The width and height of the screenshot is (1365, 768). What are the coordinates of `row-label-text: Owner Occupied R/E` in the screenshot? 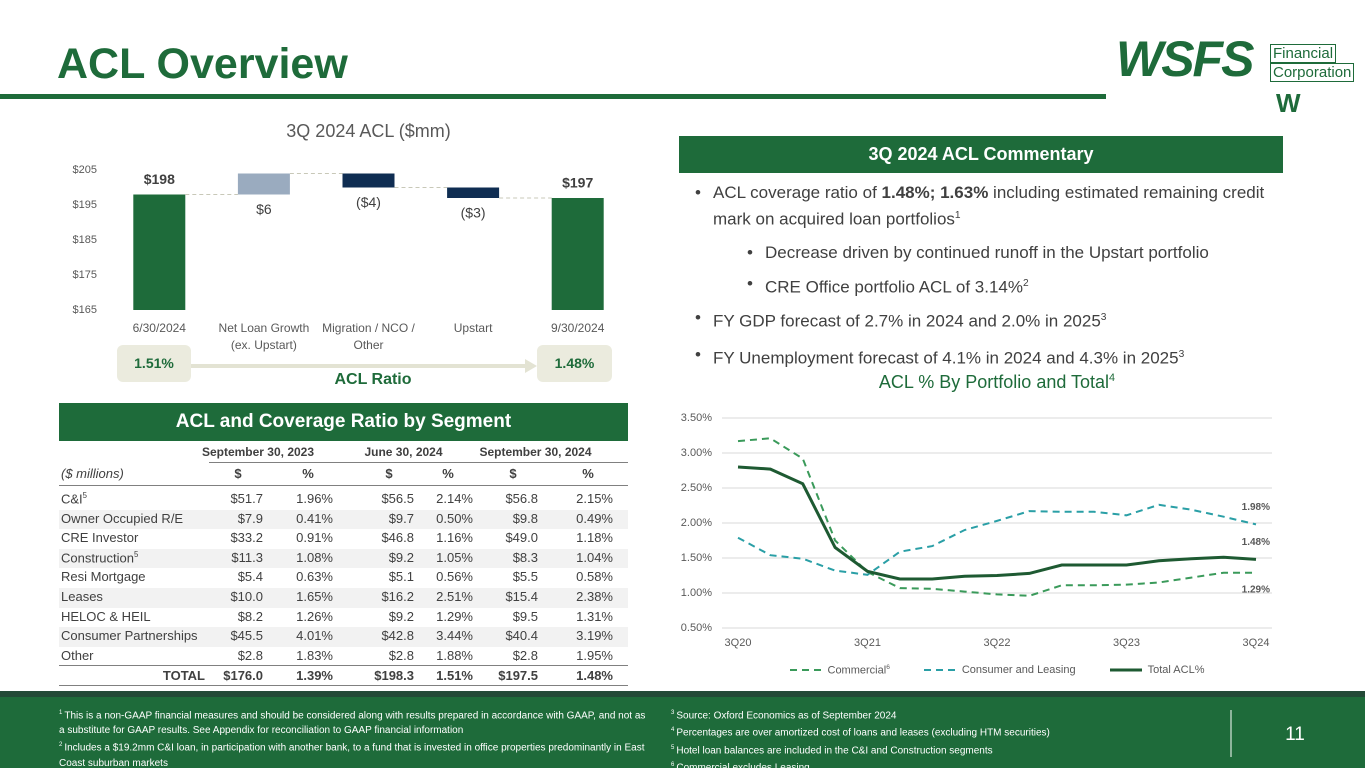 It's located at (122, 518).